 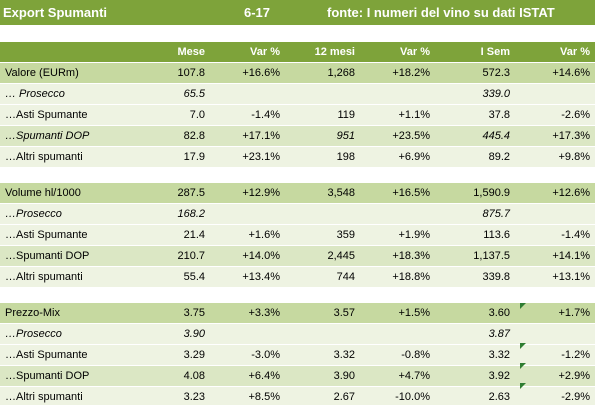 What do you see at coordinates (172, 376) in the screenshot?
I see `cell-mese: 4.08` at bounding box center [172, 376].